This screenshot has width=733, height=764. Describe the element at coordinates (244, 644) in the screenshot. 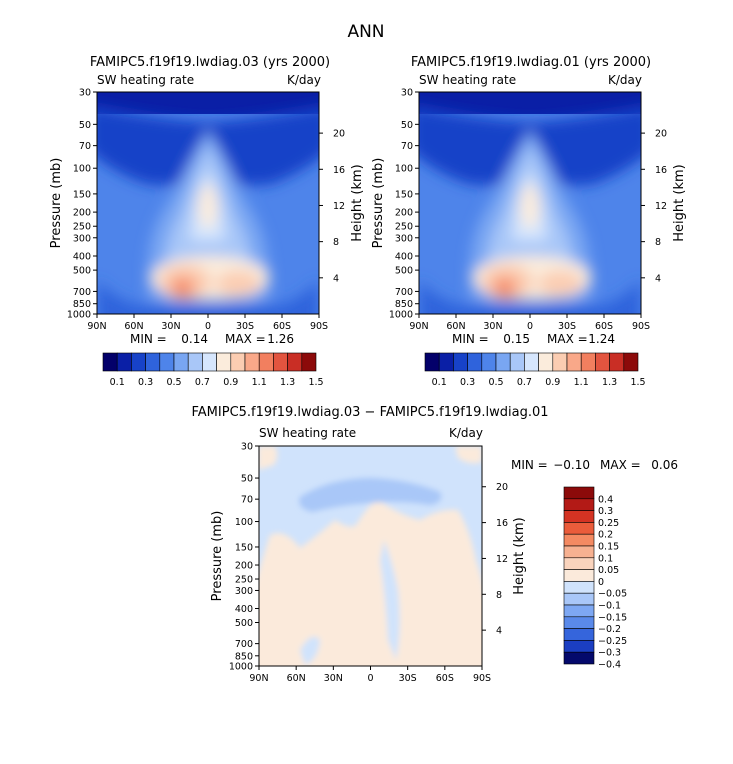

I see `y-tick-label: 700` at that location.